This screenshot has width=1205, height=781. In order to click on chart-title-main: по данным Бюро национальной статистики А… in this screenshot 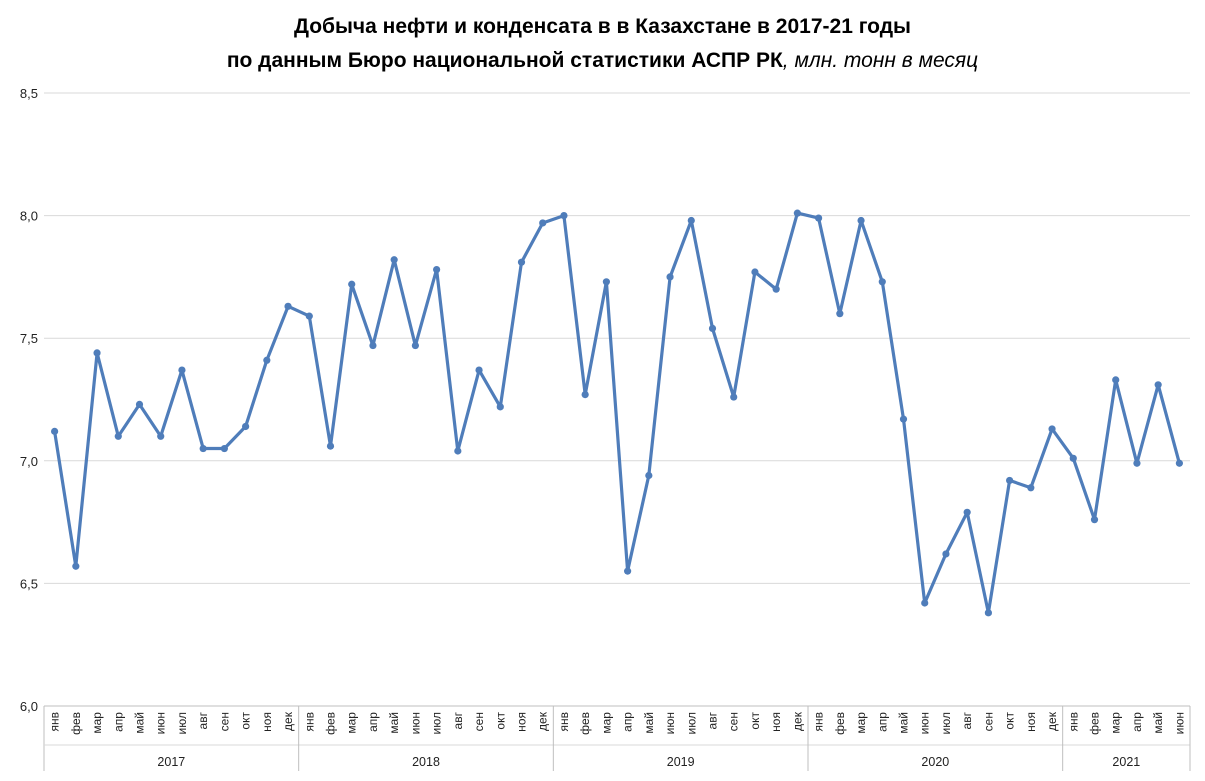, I will do `click(504, 60)`.